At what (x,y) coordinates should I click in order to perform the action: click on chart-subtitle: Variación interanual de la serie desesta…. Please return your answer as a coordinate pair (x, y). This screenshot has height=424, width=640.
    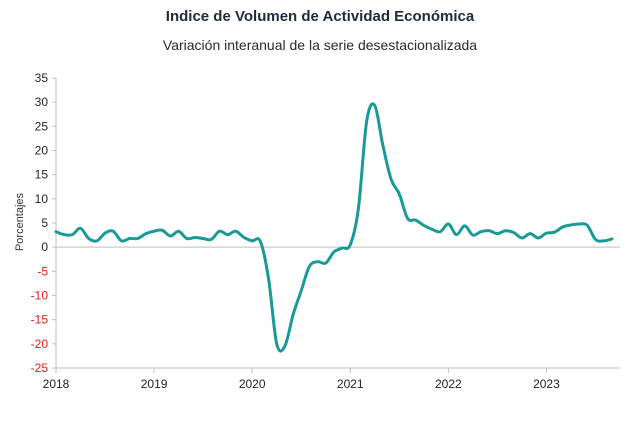
    Looking at the image, I should click on (320, 45).